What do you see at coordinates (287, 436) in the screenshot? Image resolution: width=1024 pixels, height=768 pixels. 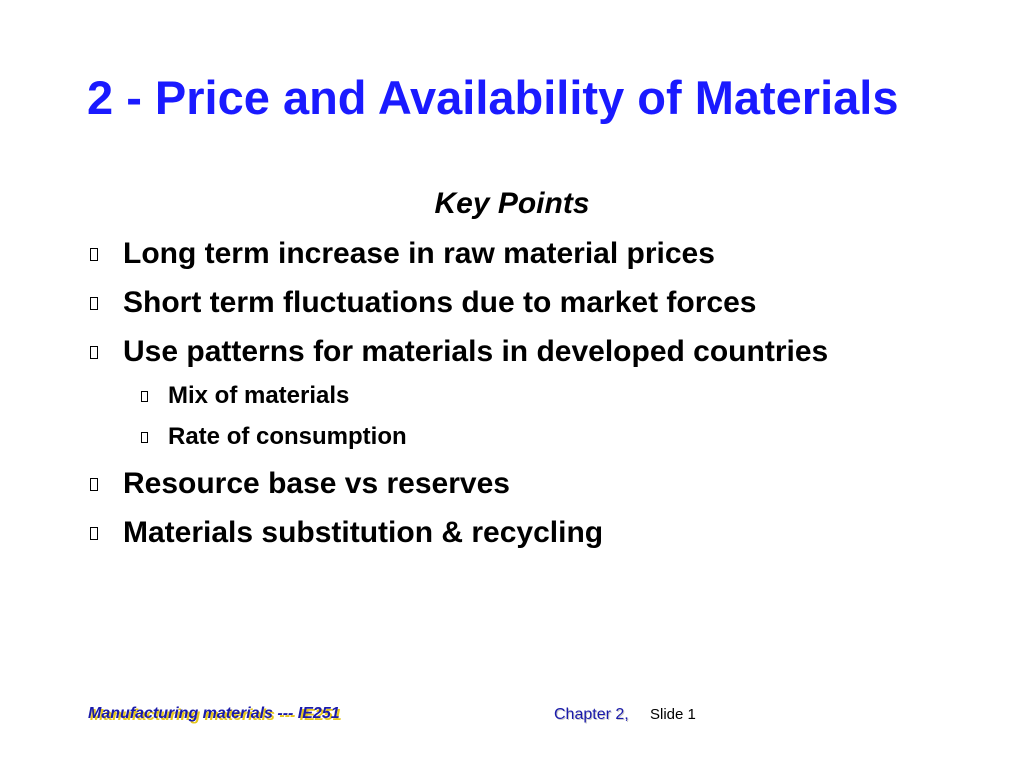 I see `sub-bullet-text: Rate of consumption` at bounding box center [287, 436].